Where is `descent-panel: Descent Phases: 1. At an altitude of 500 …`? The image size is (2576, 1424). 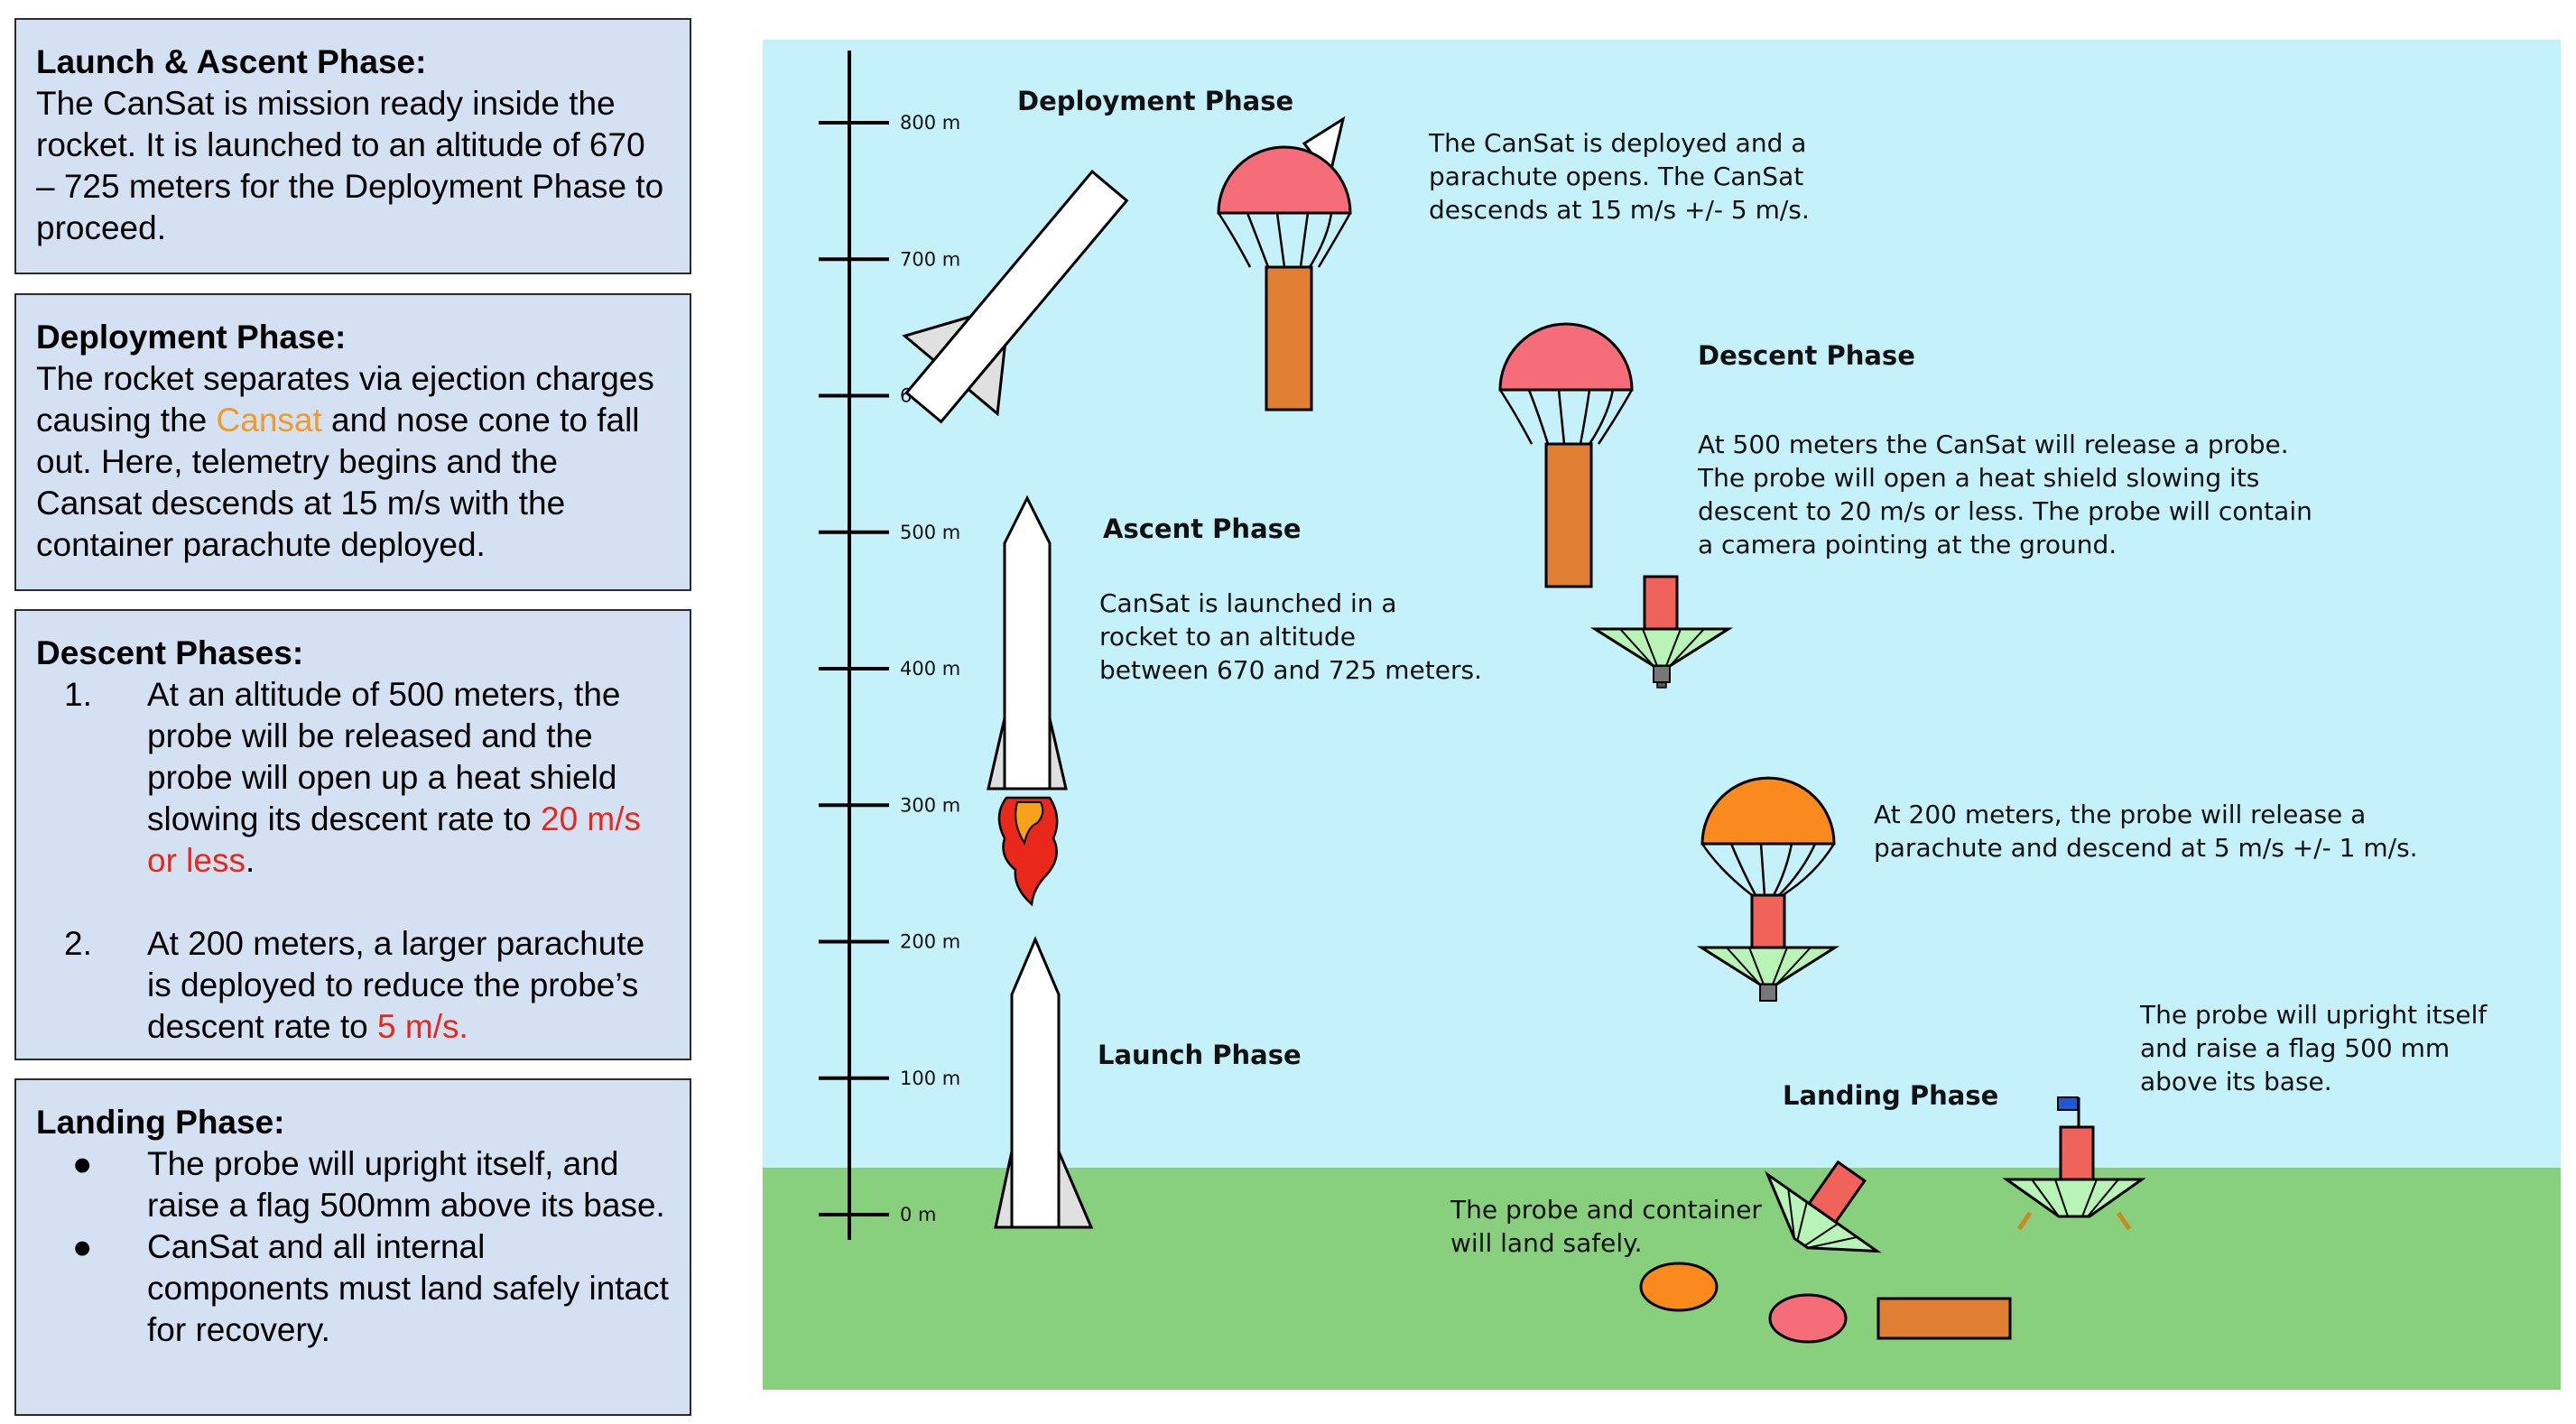 descent-panel: Descent Phases: 1. At an altitude of 500 … is located at coordinates (352, 834).